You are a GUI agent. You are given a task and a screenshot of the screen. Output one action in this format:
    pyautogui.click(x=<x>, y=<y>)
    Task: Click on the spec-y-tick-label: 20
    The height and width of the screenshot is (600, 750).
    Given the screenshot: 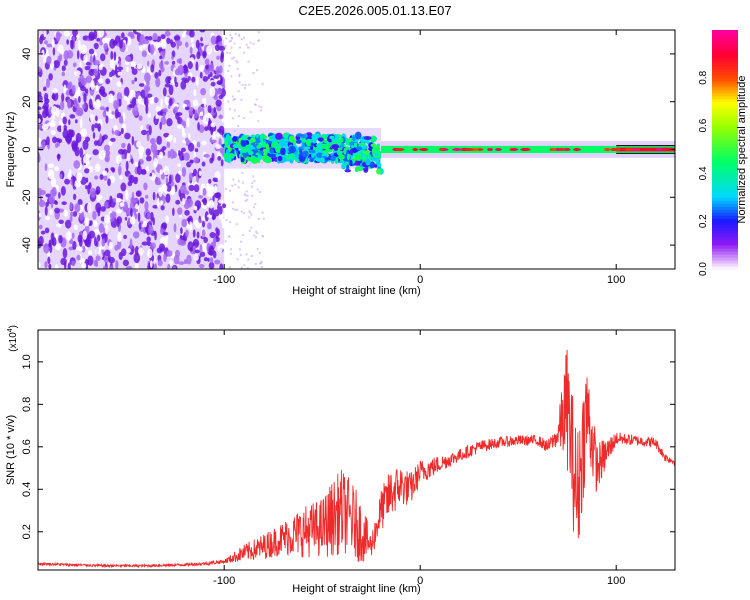 What is the action you would take?
    pyautogui.click(x=27, y=102)
    